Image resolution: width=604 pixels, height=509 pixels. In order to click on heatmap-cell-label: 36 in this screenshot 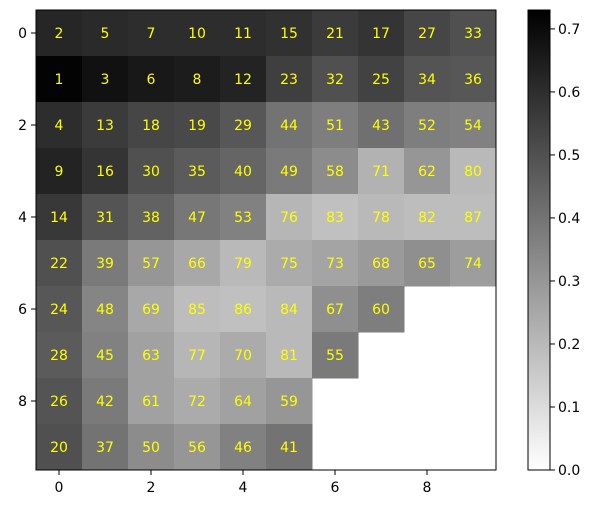, I will do `click(473, 80)`.